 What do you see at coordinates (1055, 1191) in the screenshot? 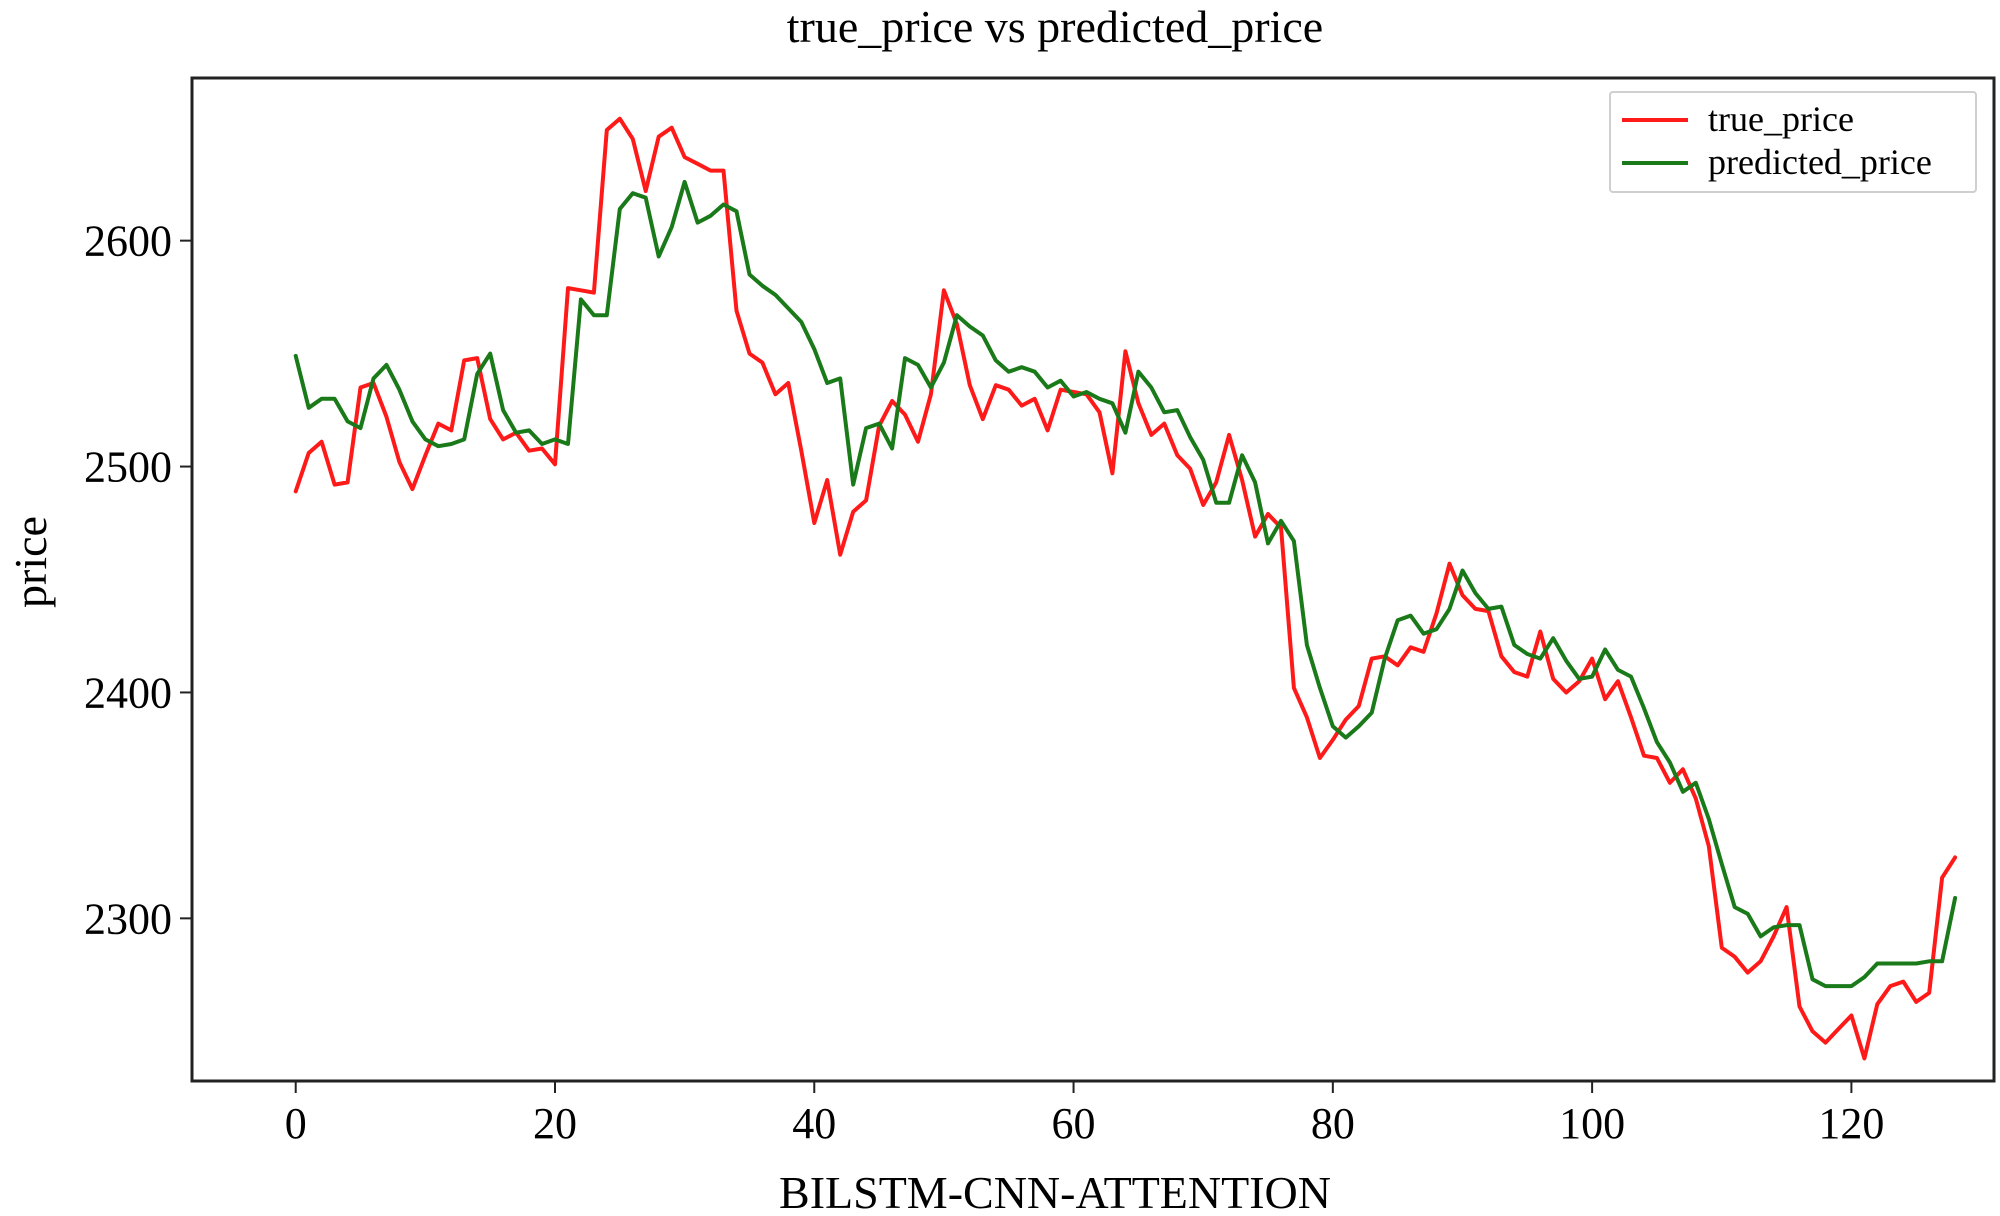
I see `x-axis-label: BILSTM-CNN-ATTENTION` at bounding box center [1055, 1191].